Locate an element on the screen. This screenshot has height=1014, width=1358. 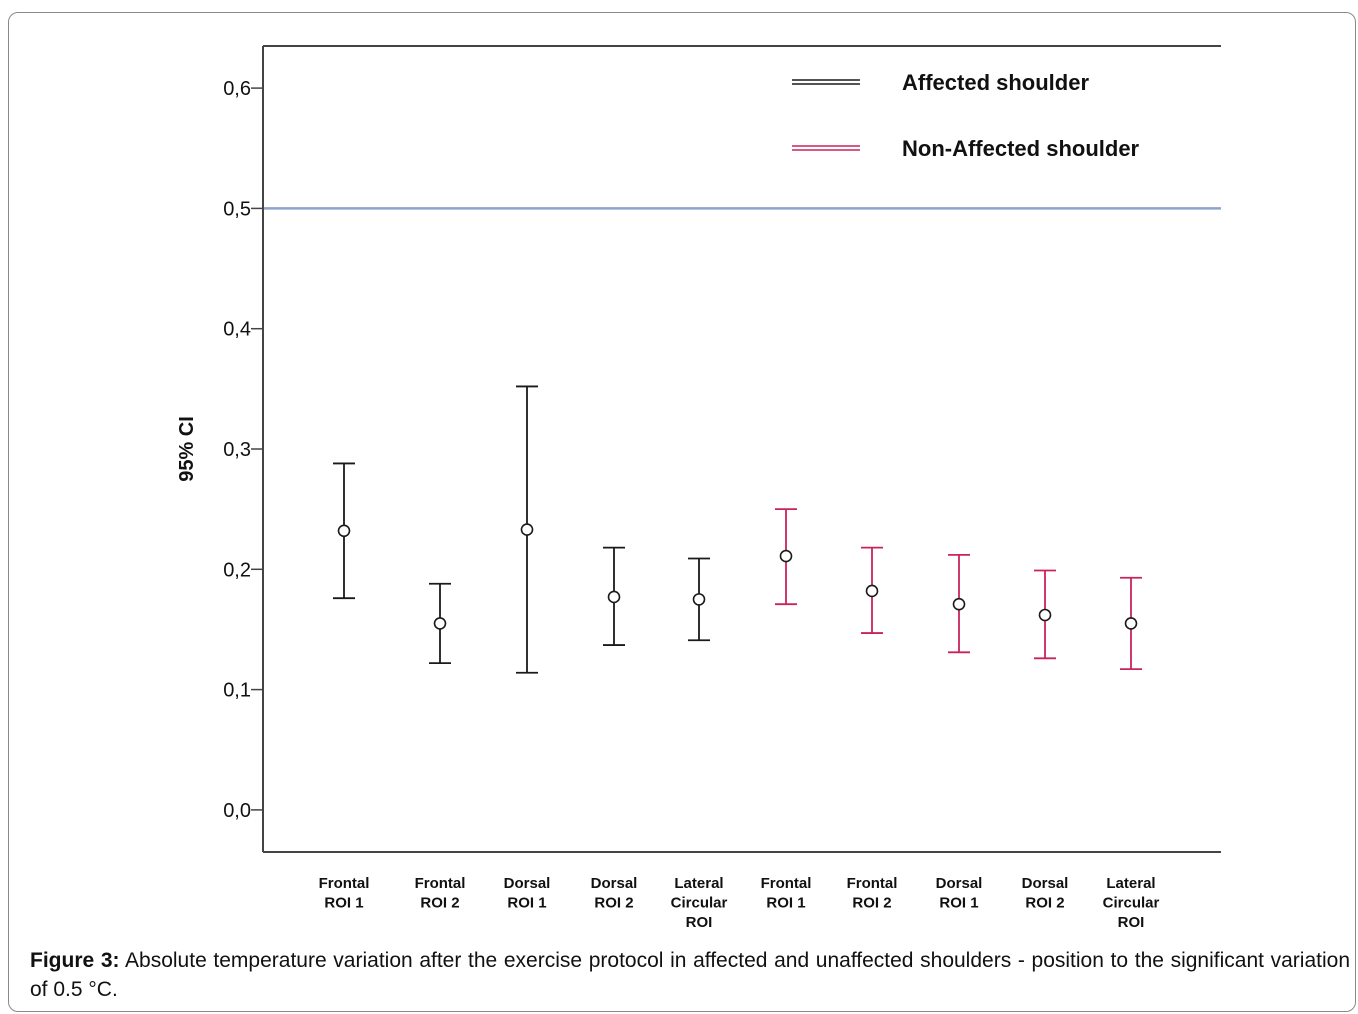
legend: Affected shoulder Non-Affected shoulder is located at coordinates (966, 115).